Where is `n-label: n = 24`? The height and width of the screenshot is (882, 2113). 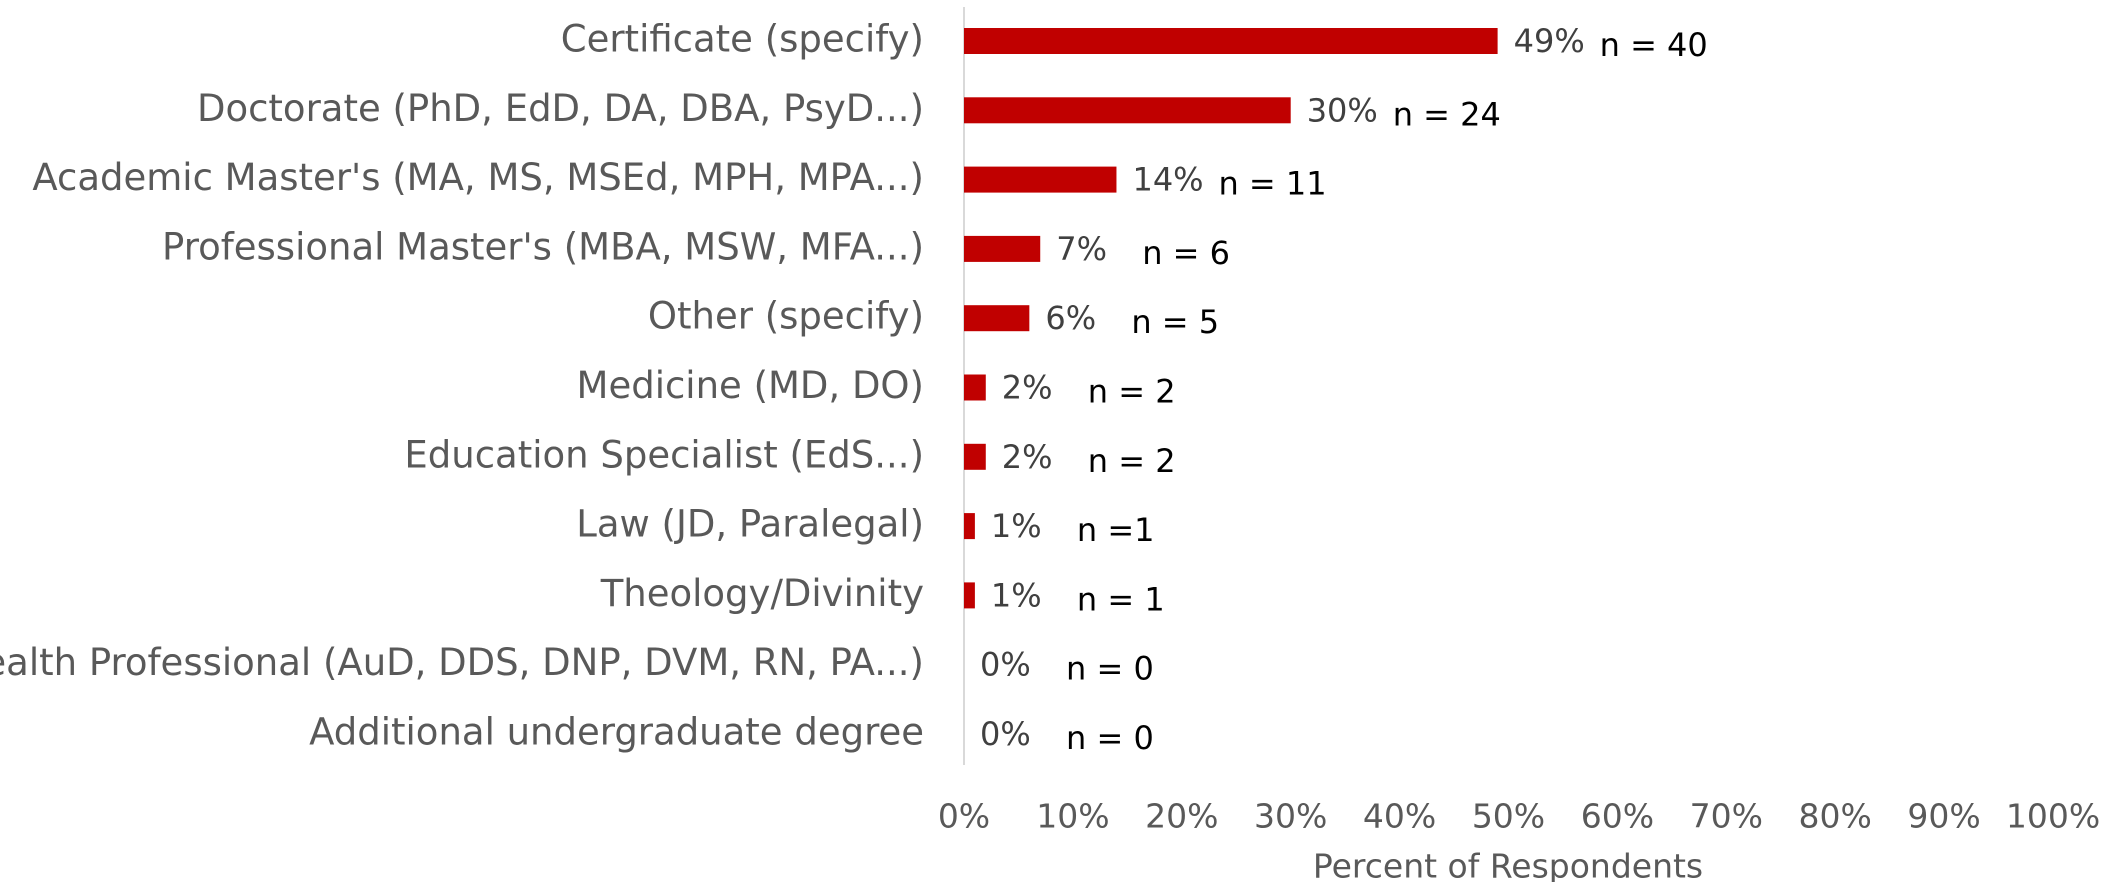
n-label: n = 24 is located at coordinates (1447, 114).